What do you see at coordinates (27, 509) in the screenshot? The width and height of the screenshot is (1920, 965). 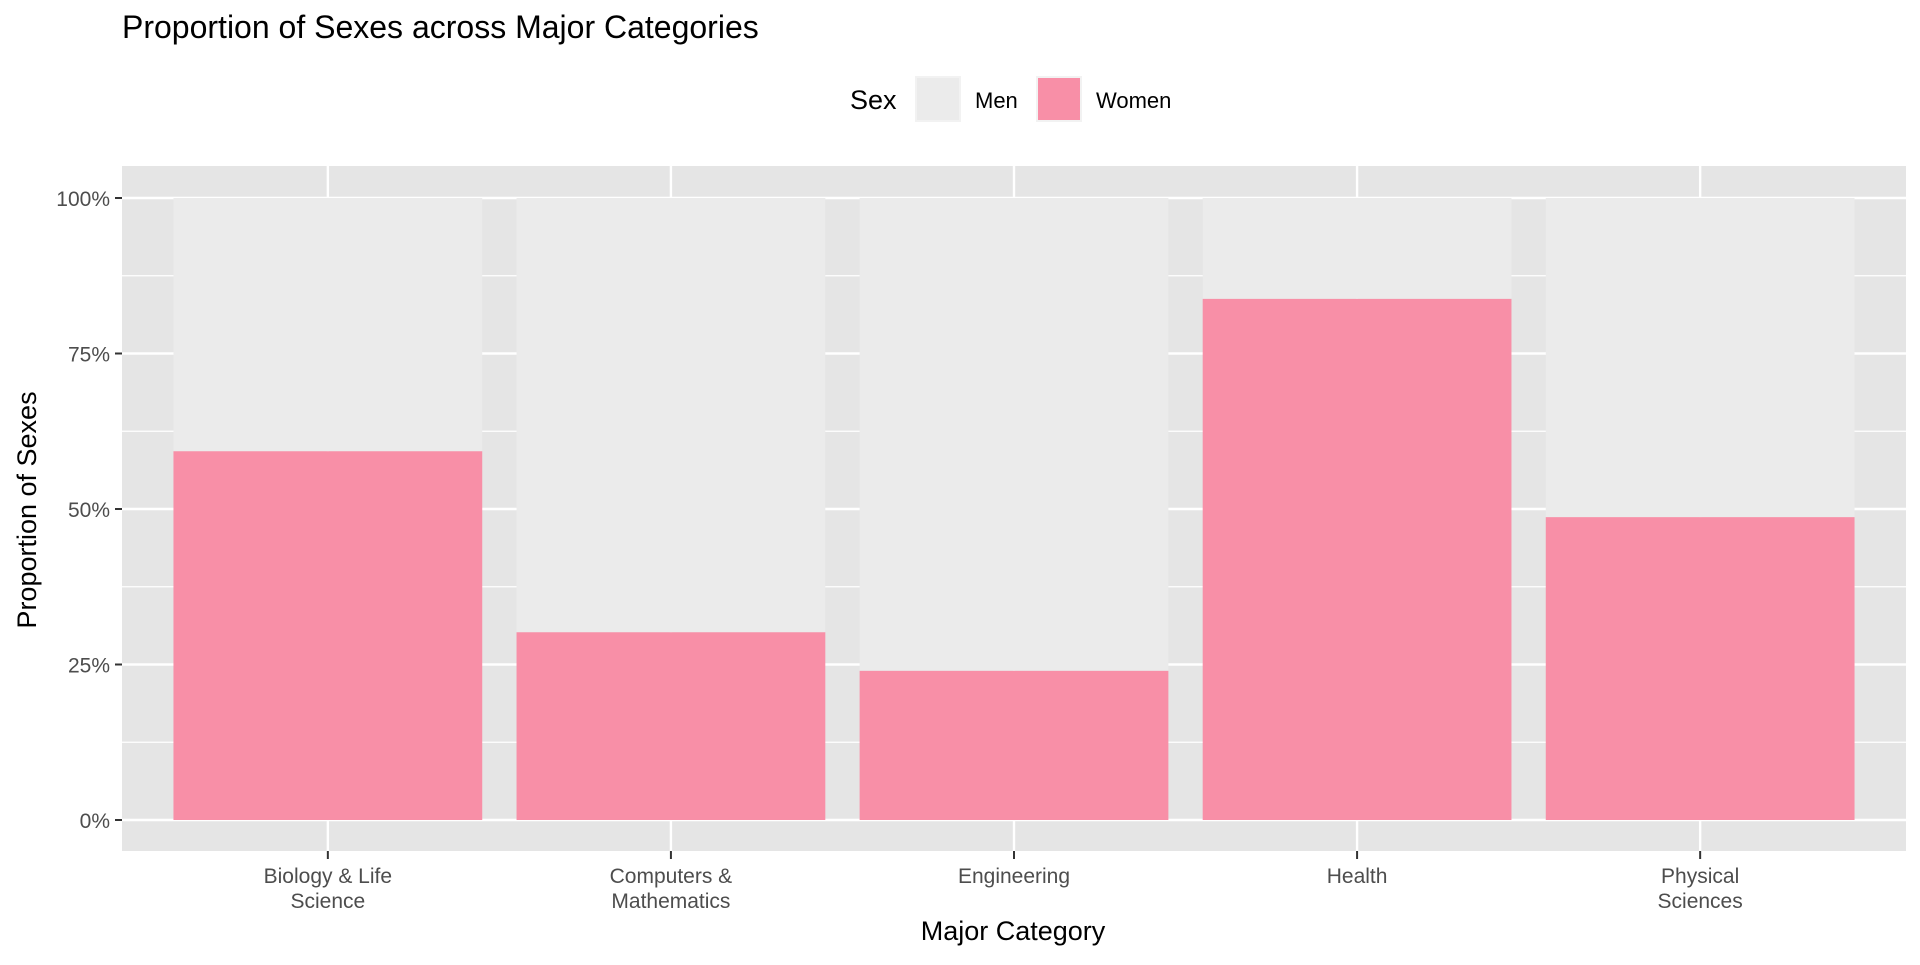 I see `y-axis-label: Proportion of Sexes` at bounding box center [27, 509].